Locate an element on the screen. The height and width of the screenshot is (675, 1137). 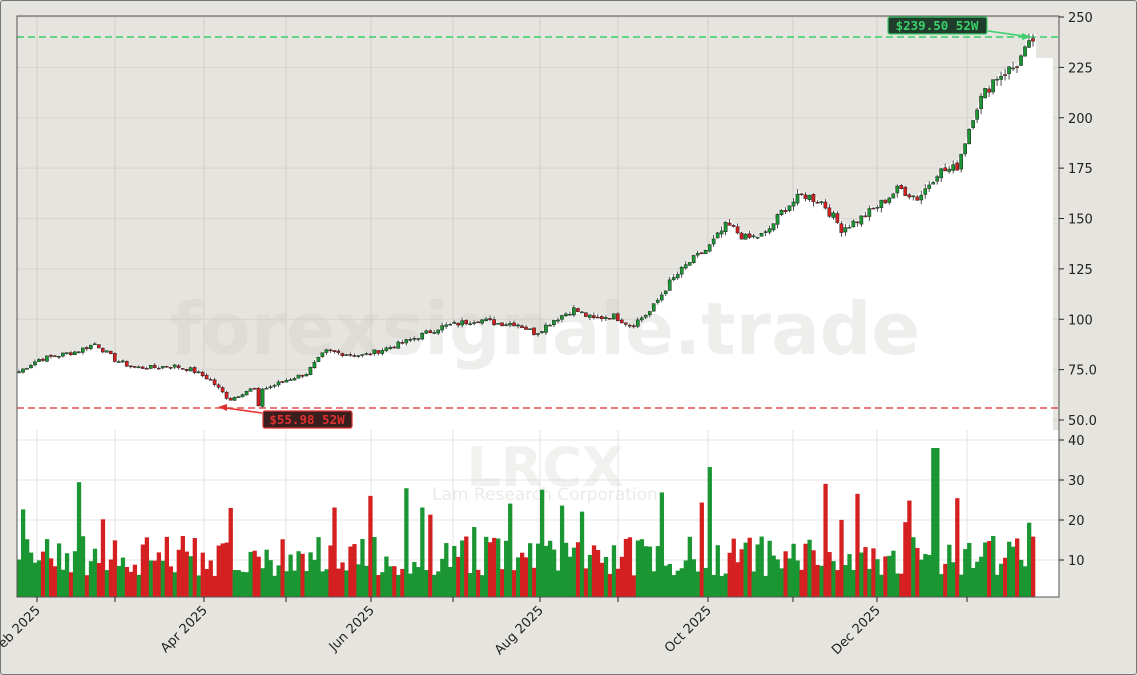
high-arrow-head-icon is located at coordinates (1026, 36).